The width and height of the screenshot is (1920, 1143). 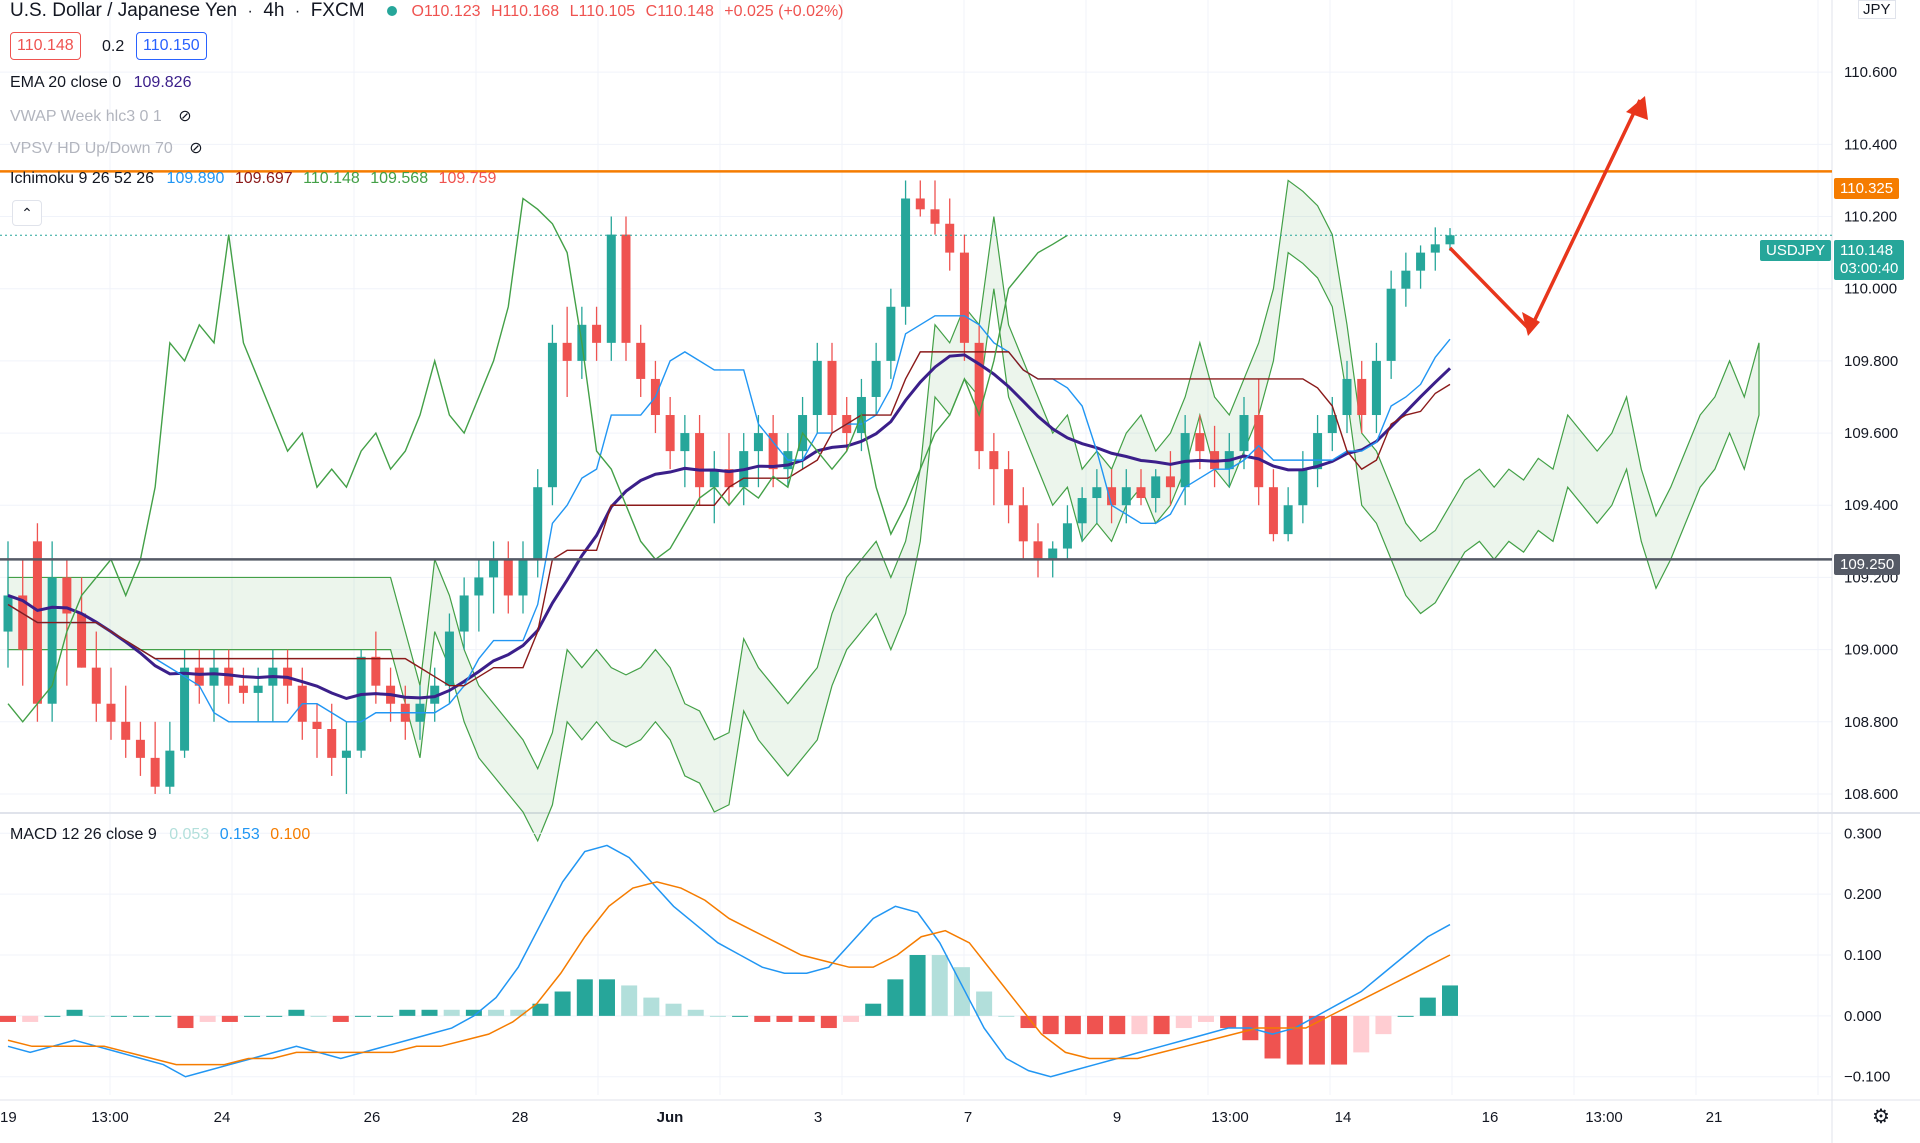 What do you see at coordinates (1867, 188) in the screenshot?
I see `resistance-price-tag: 110.325` at bounding box center [1867, 188].